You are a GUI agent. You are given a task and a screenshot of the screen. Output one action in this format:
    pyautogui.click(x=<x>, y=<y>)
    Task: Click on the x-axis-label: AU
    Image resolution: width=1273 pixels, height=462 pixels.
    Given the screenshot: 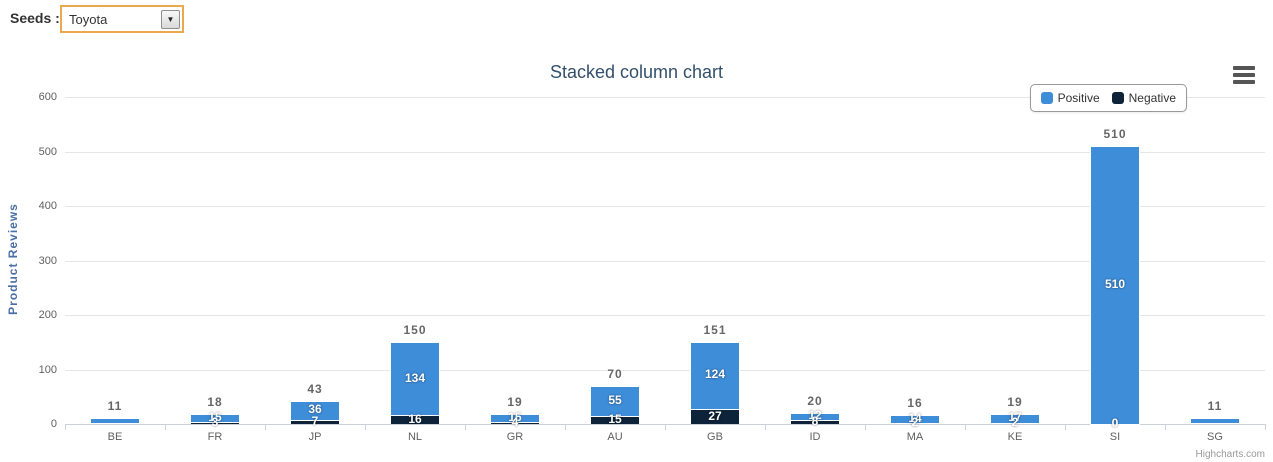 What is the action you would take?
    pyautogui.click(x=615, y=437)
    